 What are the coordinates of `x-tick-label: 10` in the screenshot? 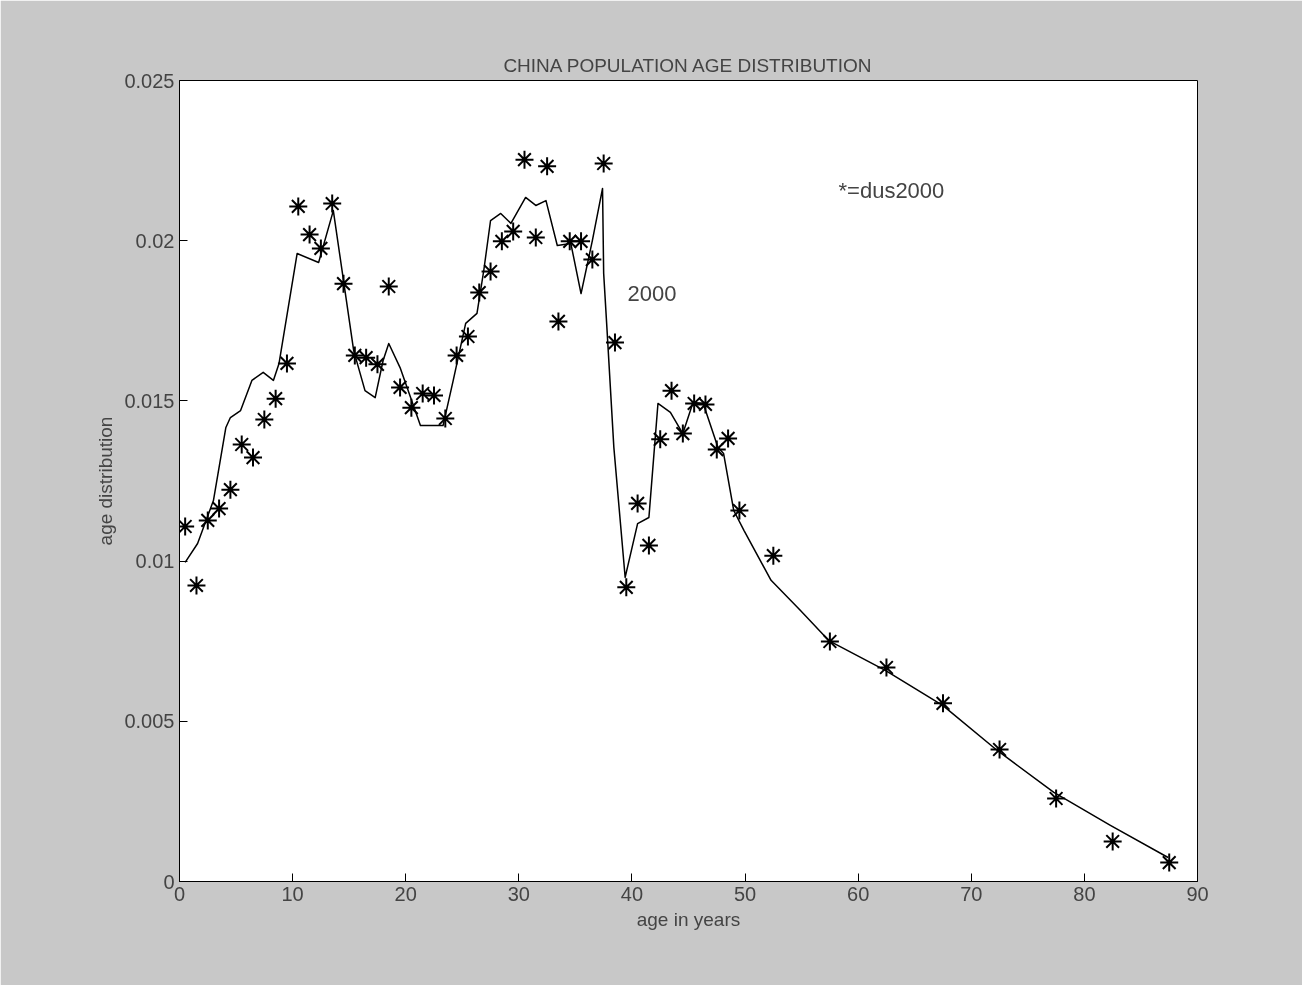 It's located at (292, 893).